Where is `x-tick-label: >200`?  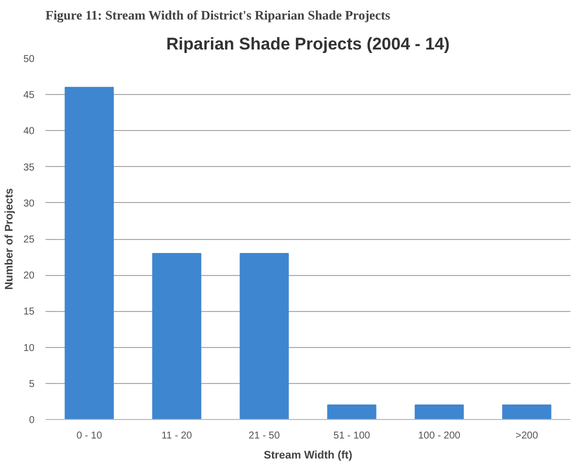
x-tick-label: >200 is located at coordinates (526, 436).